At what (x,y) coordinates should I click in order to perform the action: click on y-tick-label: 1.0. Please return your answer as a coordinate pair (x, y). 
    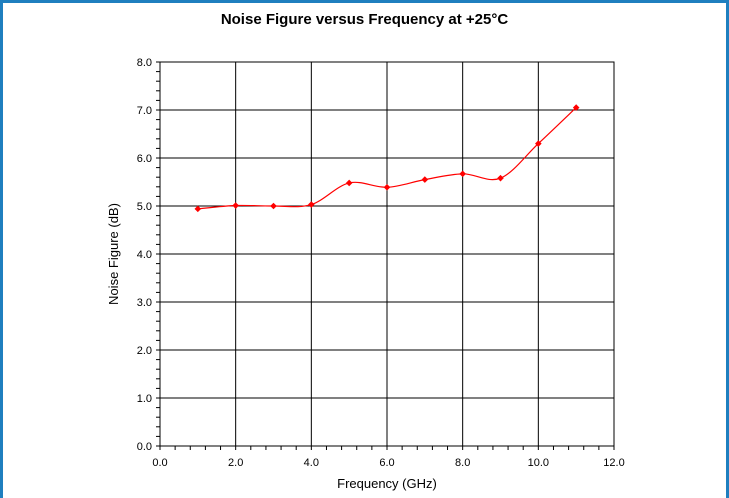
    Looking at the image, I should click on (144, 399).